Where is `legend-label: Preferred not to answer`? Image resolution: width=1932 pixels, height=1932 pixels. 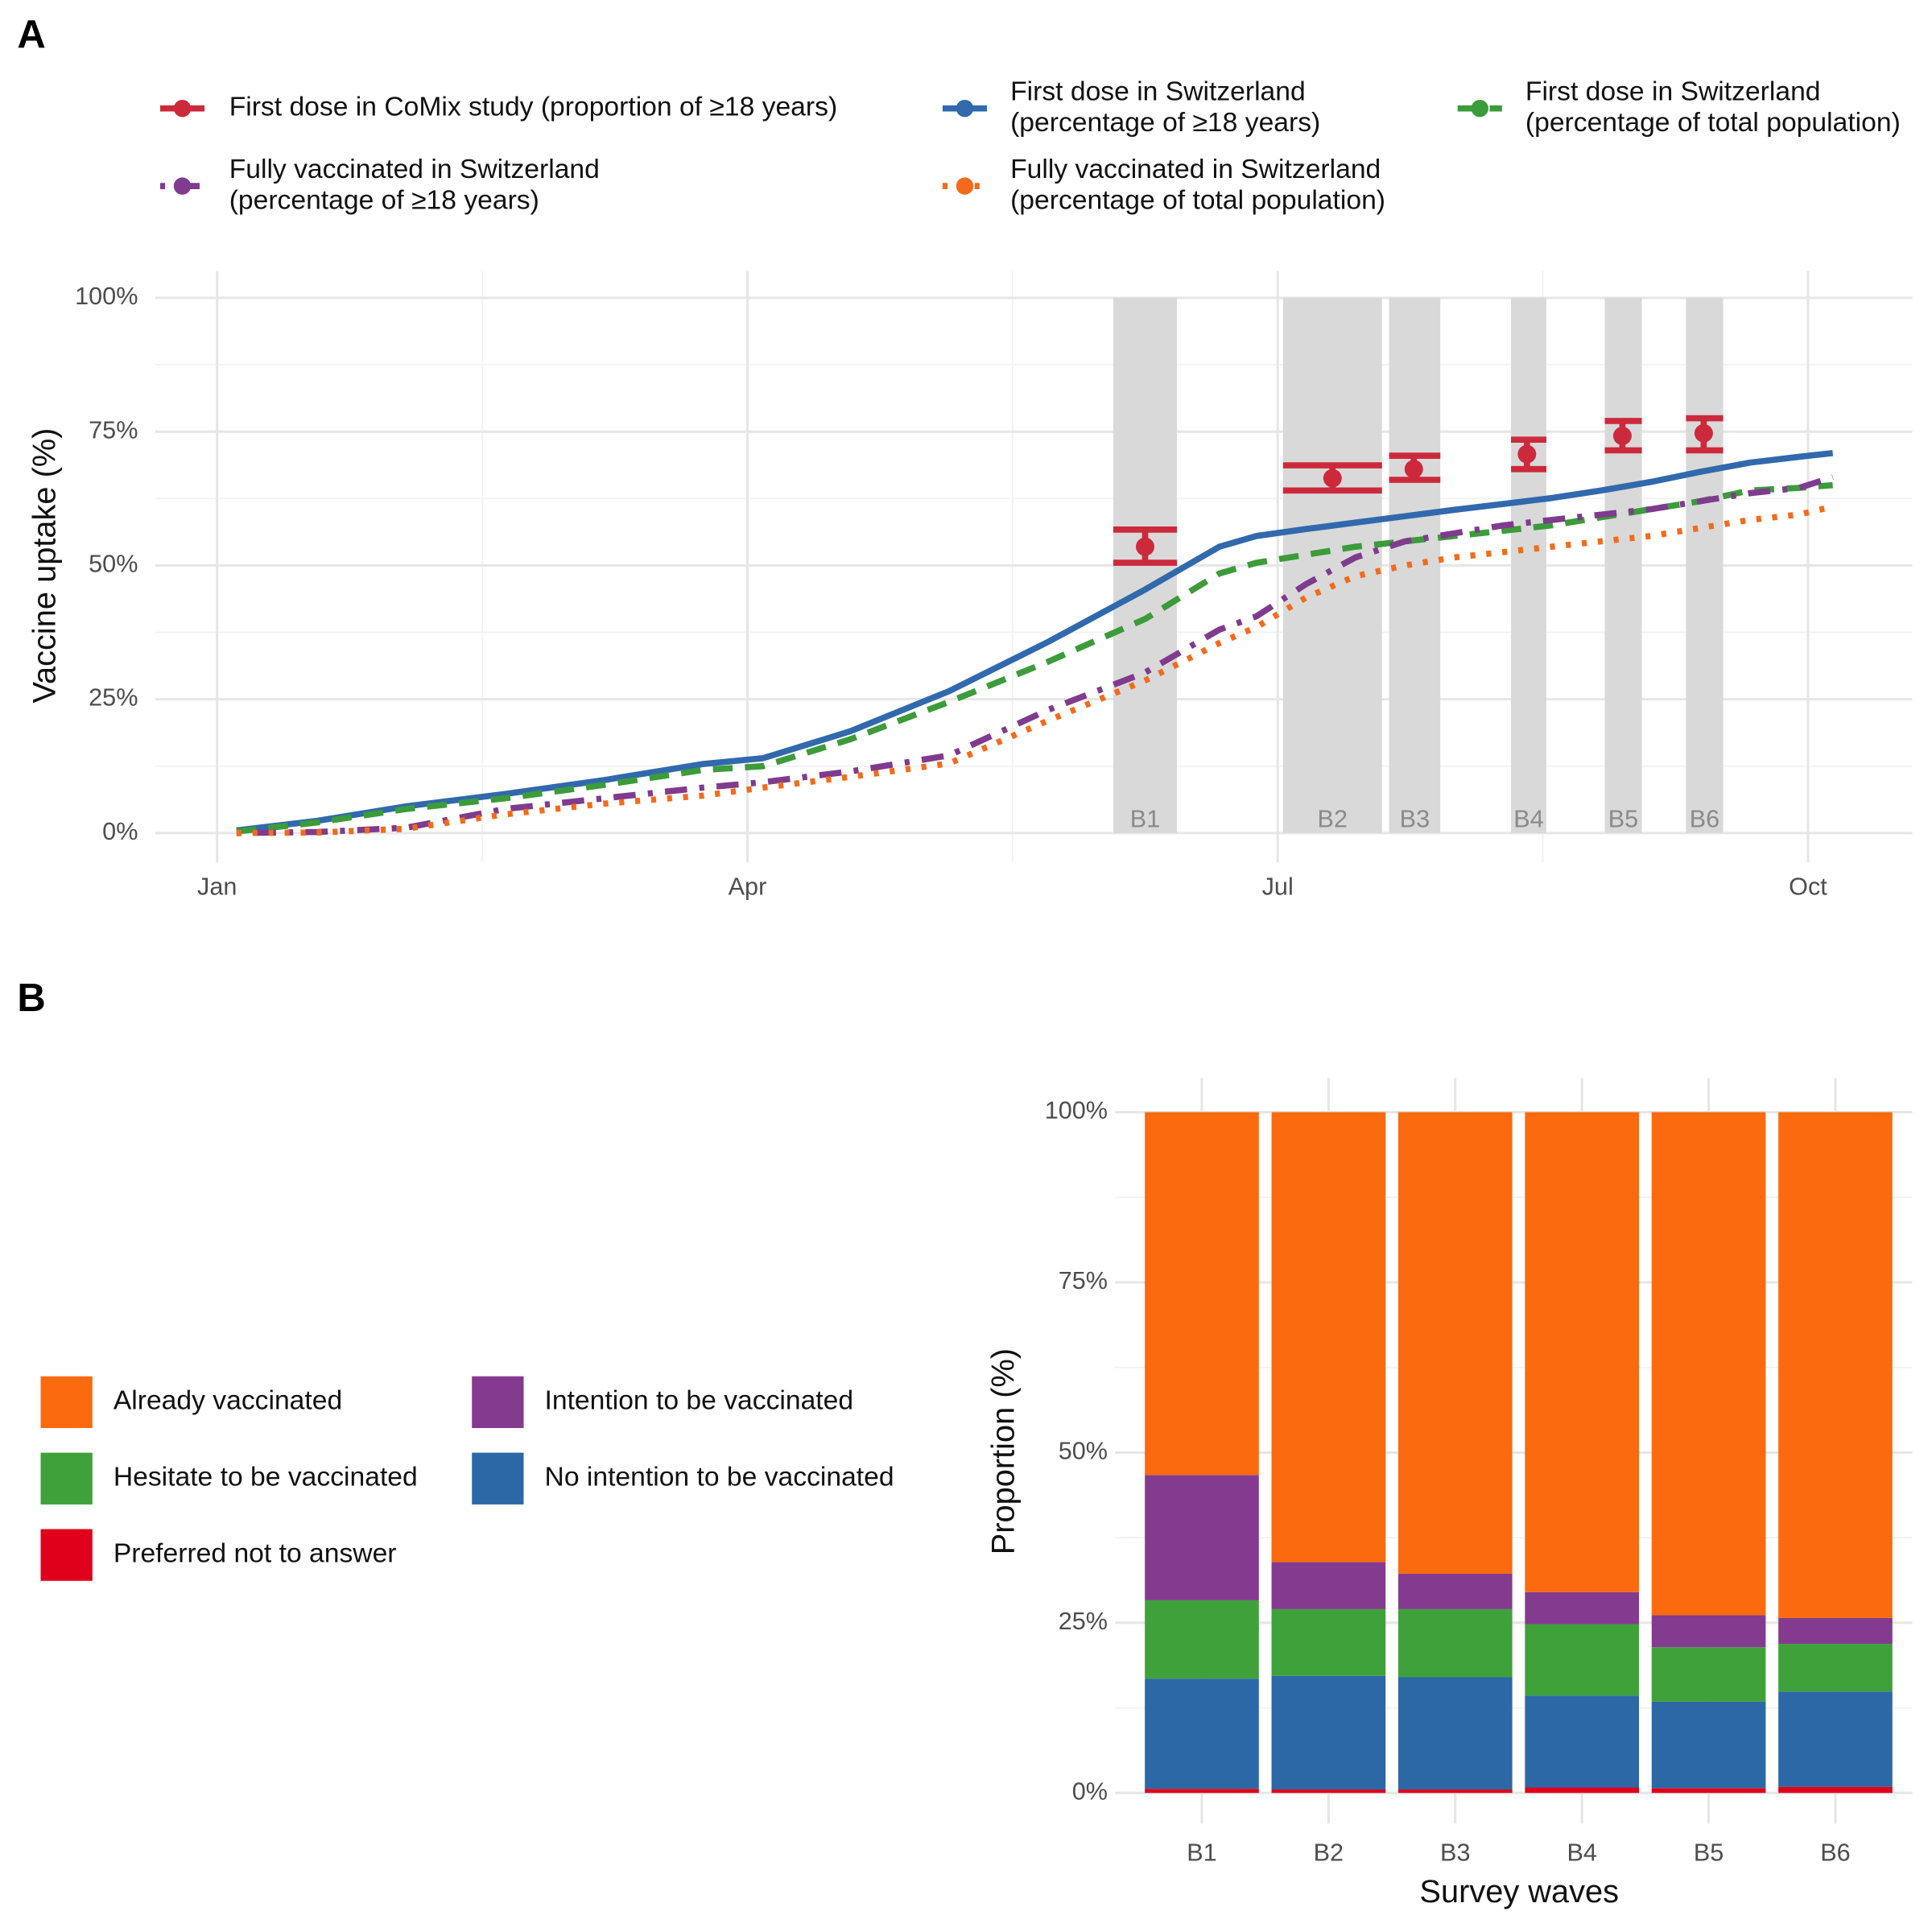 legend-label: Preferred not to answer is located at coordinates (255, 1554).